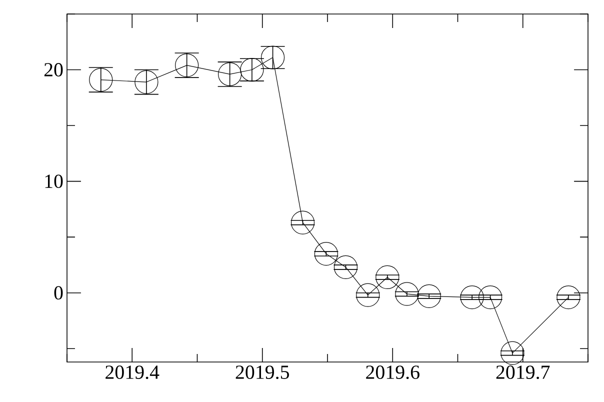 The width and height of the screenshot is (604, 402). Describe the element at coordinates (523, 373) in the screenshot. I see `x-tick-label: 2019.7` at that location.